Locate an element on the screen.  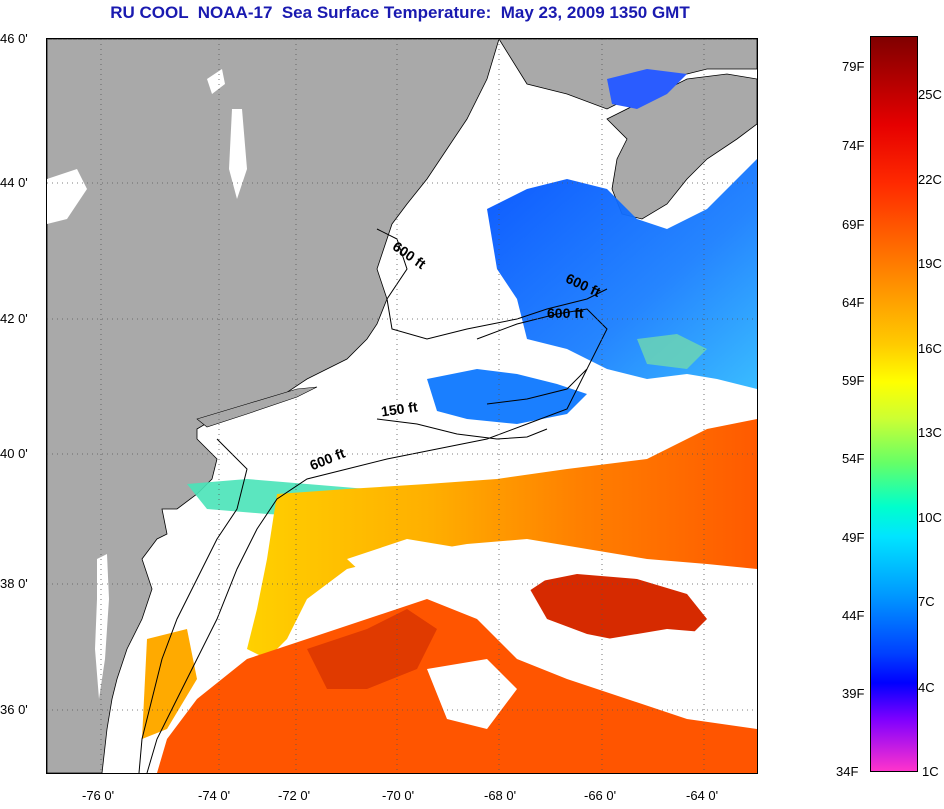
lat-tick-label: 36 0' is located at coordinates (14, 709).